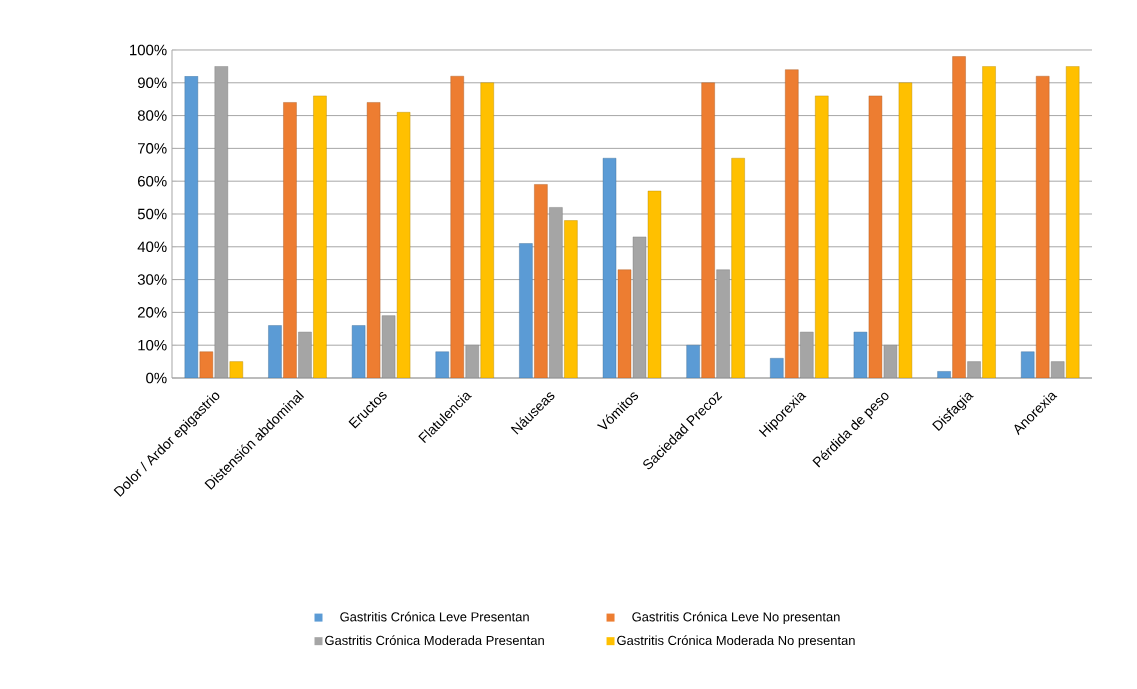 This screenshot has height=689, width=1137. I want to click on legend-label: Gastritis Crónica Leve Presentan, so click(434, 616).